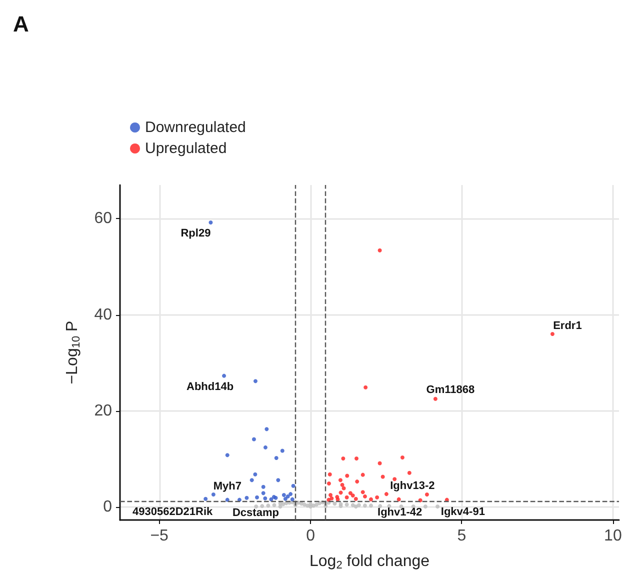 This screenshot has width=625, height=584. What do you see at coordinates (567, 326) in the screenshot?
I see `annotation: Erdr1` at bounding box center [567, 326].